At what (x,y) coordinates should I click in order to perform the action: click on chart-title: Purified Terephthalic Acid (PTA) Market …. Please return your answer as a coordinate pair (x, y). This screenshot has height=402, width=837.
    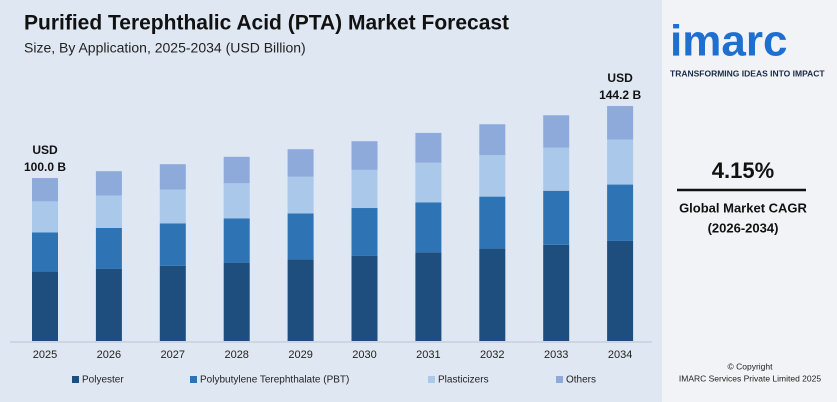
    Looking at the image, I should click on (266, 23).